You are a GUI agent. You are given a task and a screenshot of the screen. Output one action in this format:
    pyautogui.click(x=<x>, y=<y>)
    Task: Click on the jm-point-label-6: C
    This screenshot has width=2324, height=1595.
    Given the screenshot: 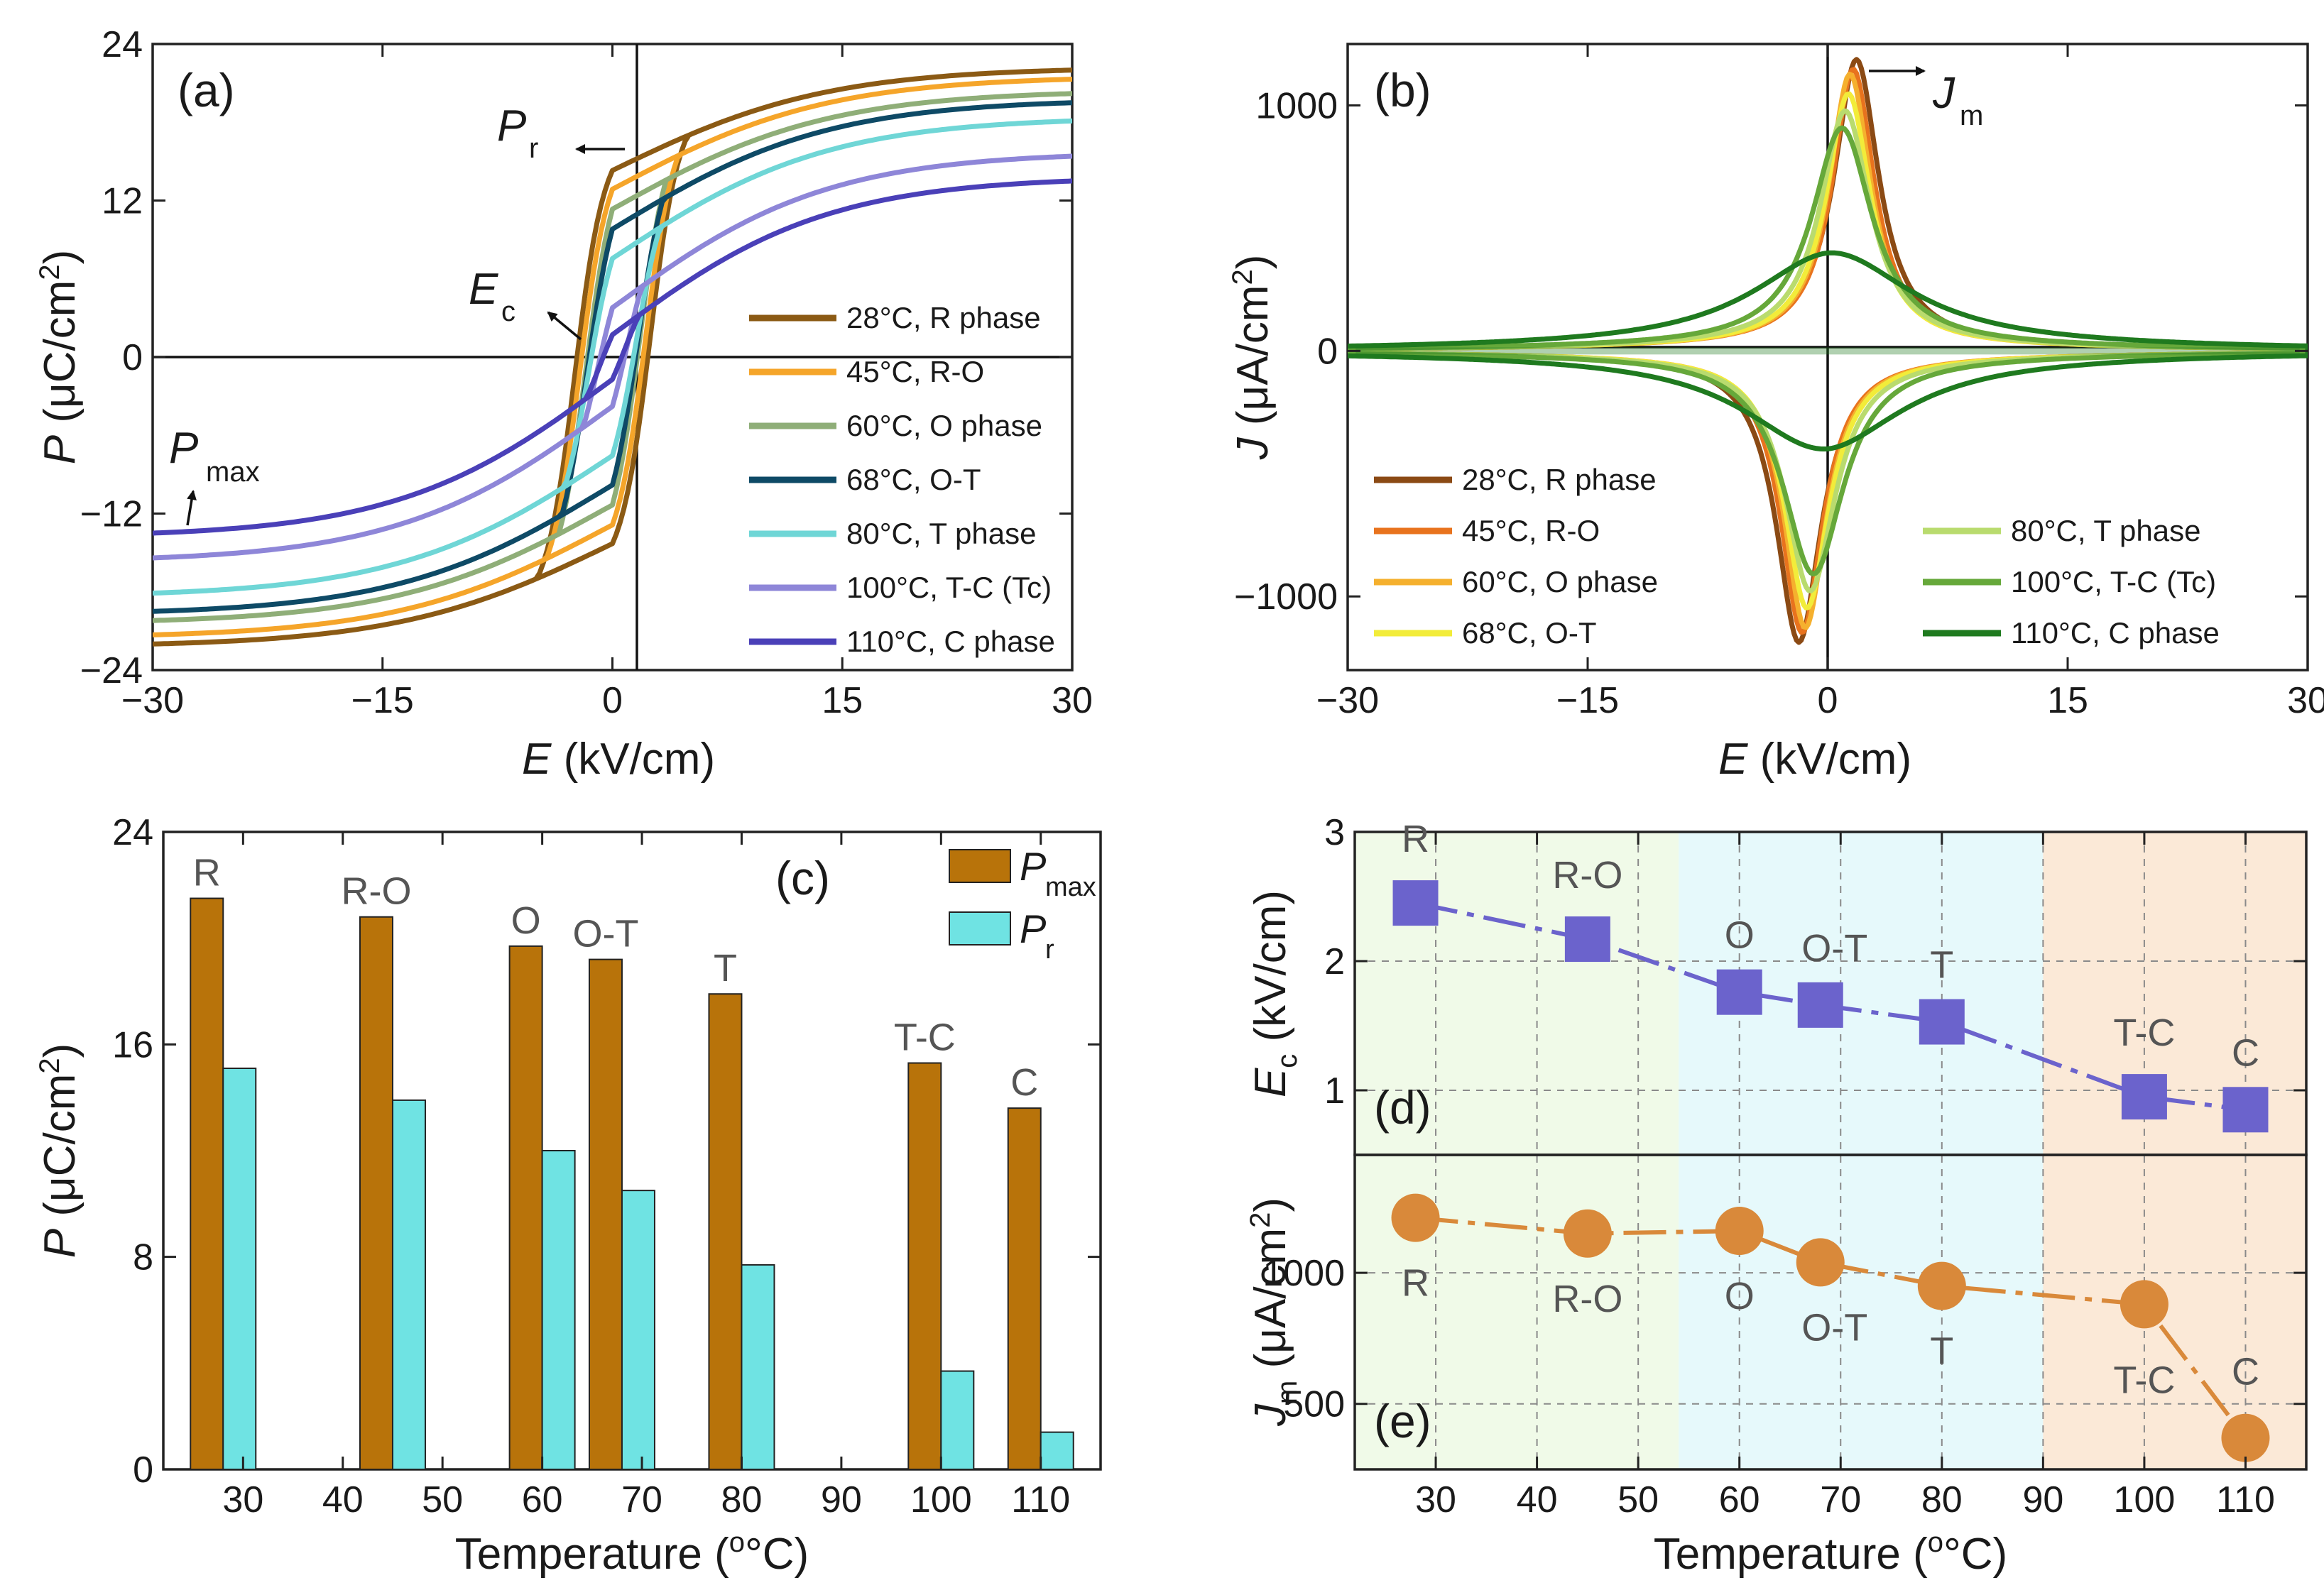 What is the action you would take?
    pyautogui.click(x=2245, y=1372)
    